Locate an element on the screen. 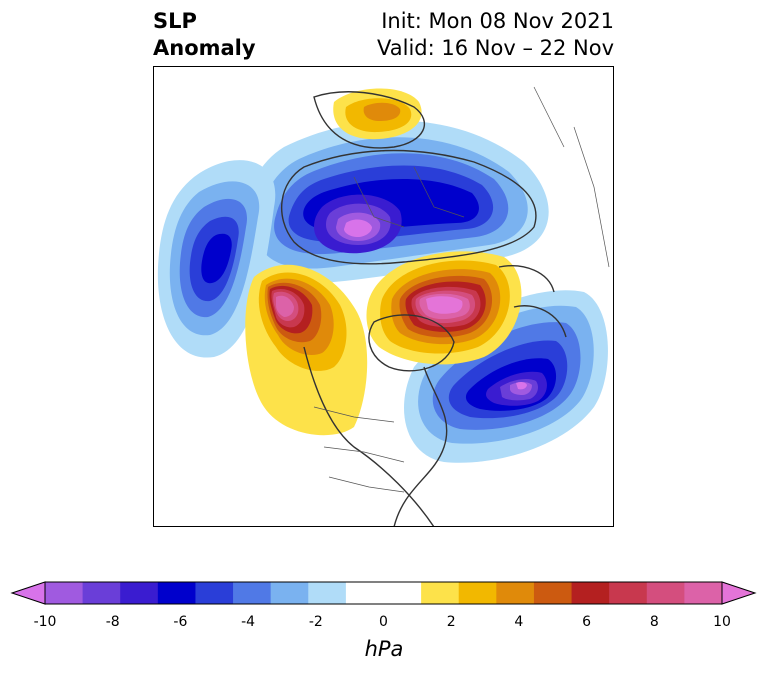 Image resolution: width=768 pixels, height=673 pixels. high-anomaly-alaska is located at coordinates (306, 350).